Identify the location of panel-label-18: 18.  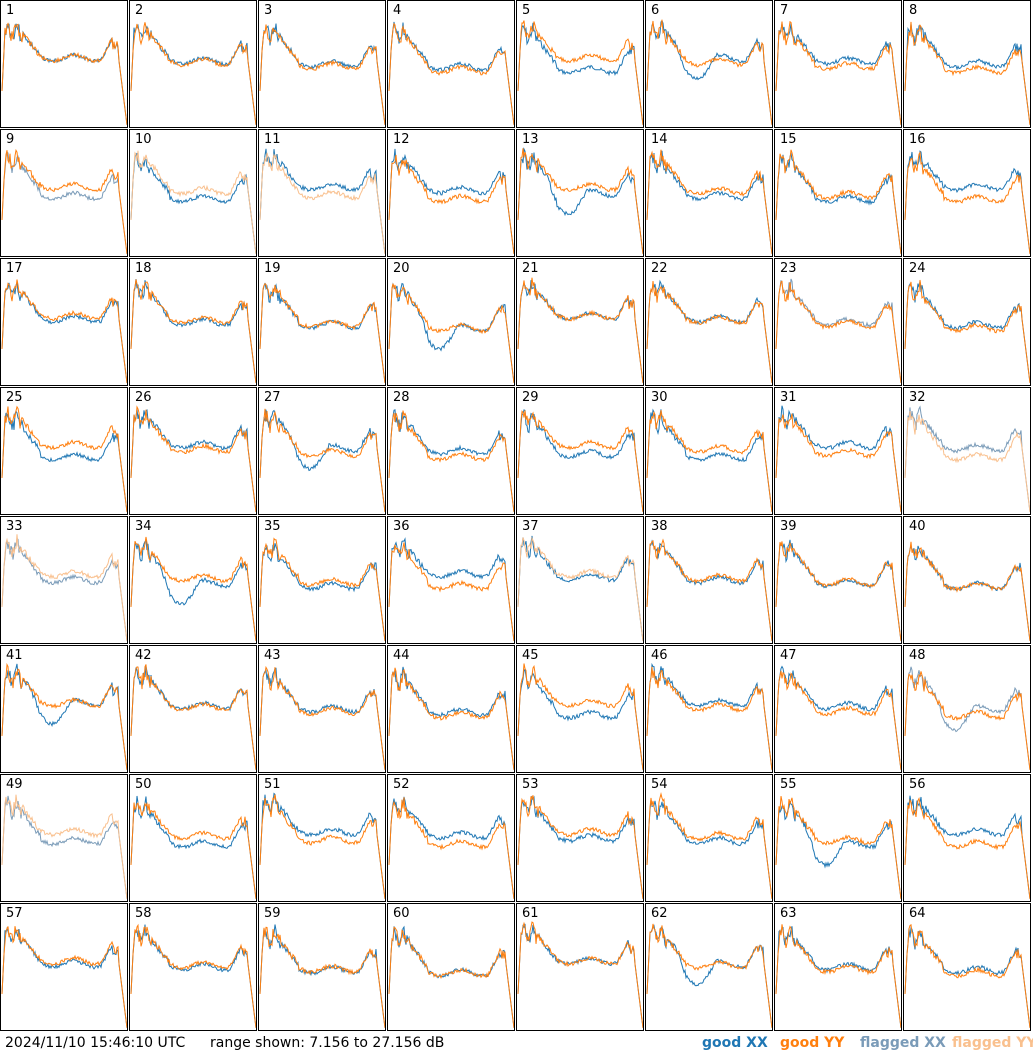
(143, 268).